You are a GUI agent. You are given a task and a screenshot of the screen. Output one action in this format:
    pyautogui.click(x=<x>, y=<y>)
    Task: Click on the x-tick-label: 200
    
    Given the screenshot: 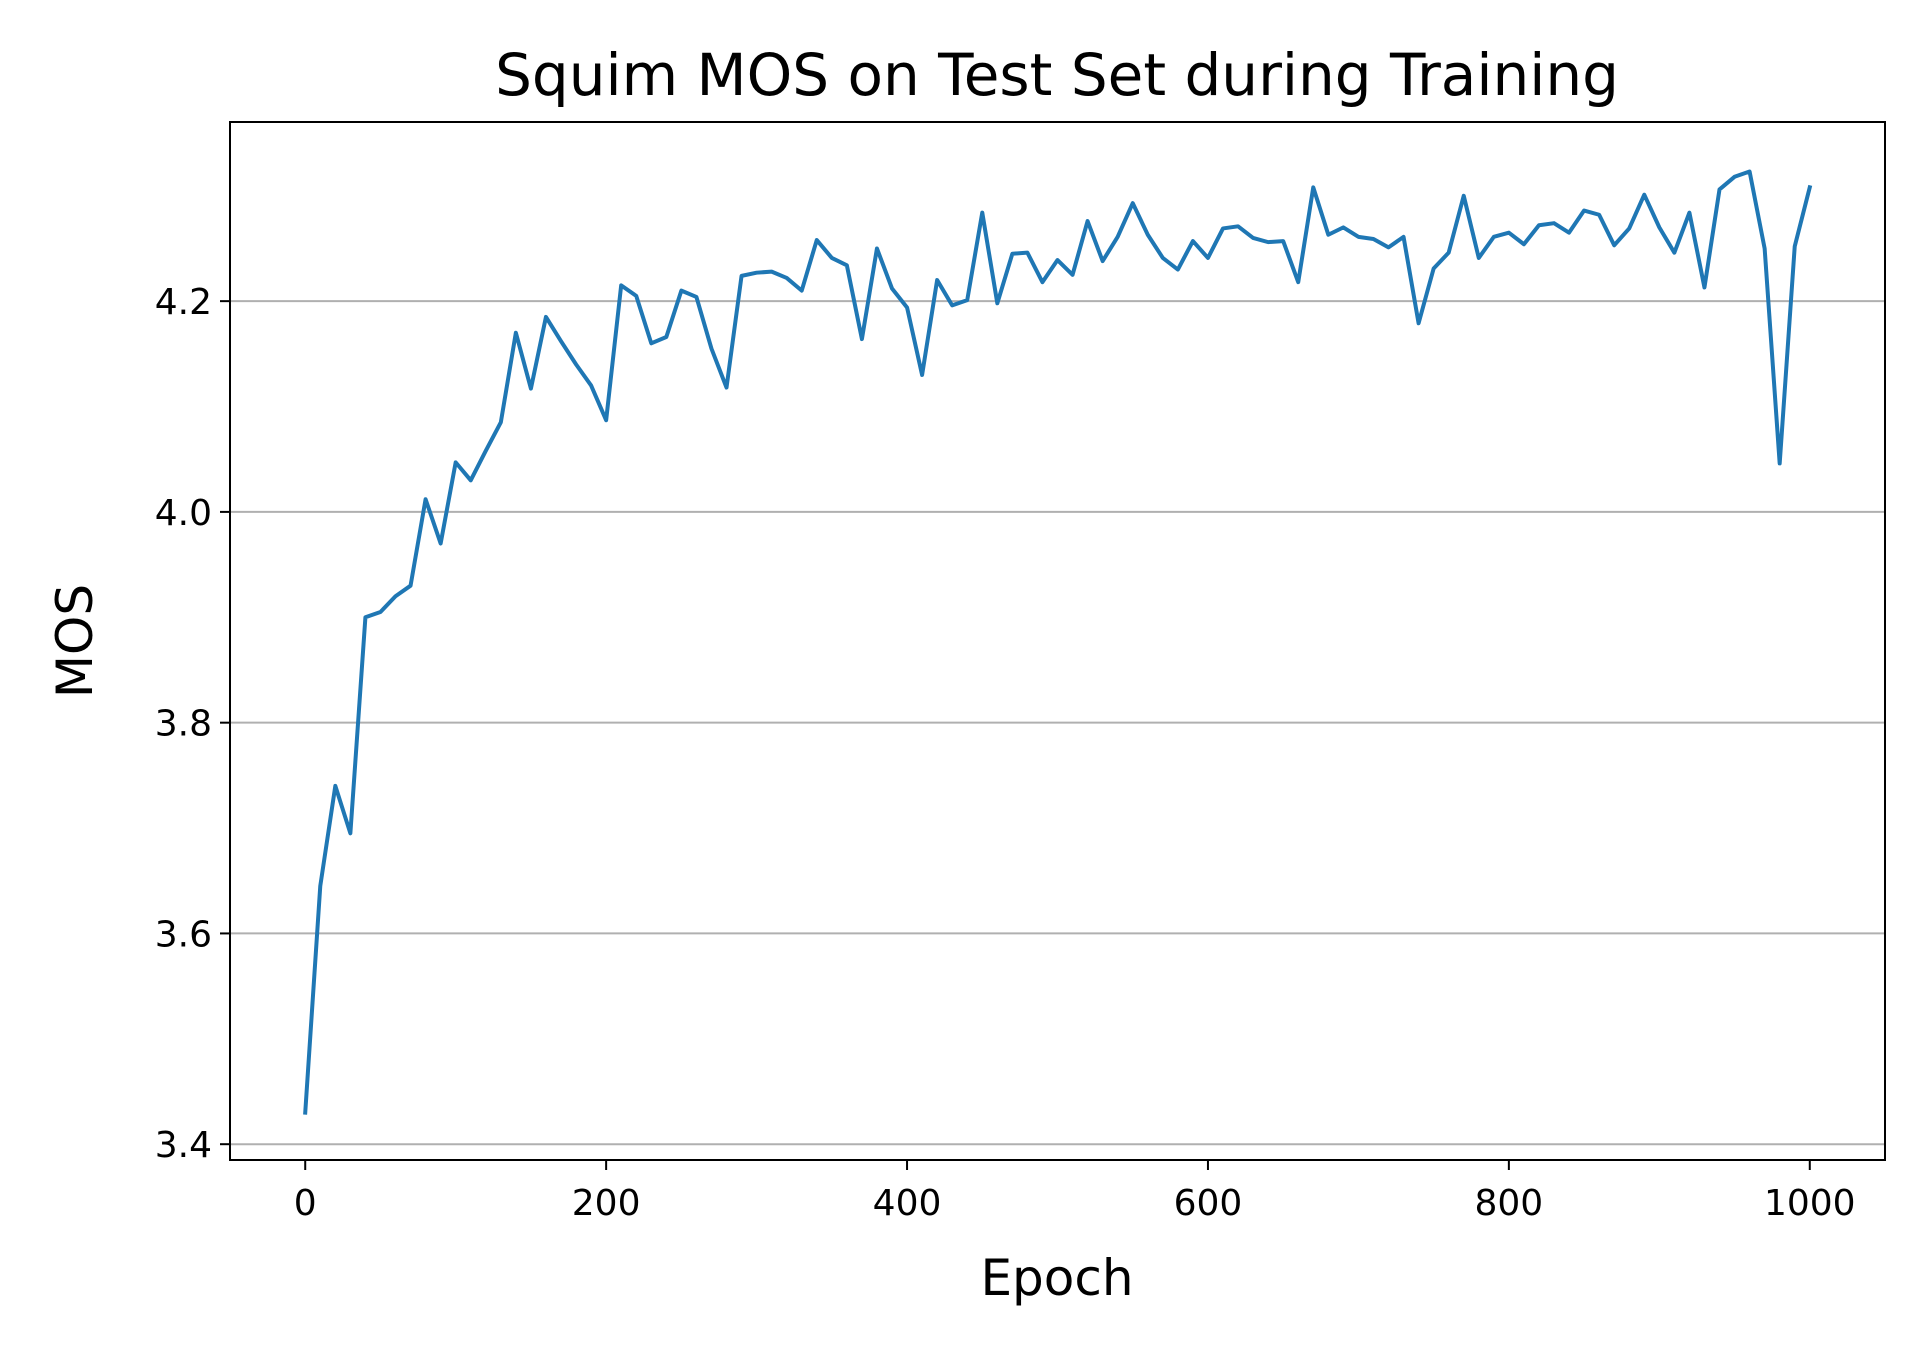 What is the action you would take?
    pyautogui.click(x=606, y=1203)
    